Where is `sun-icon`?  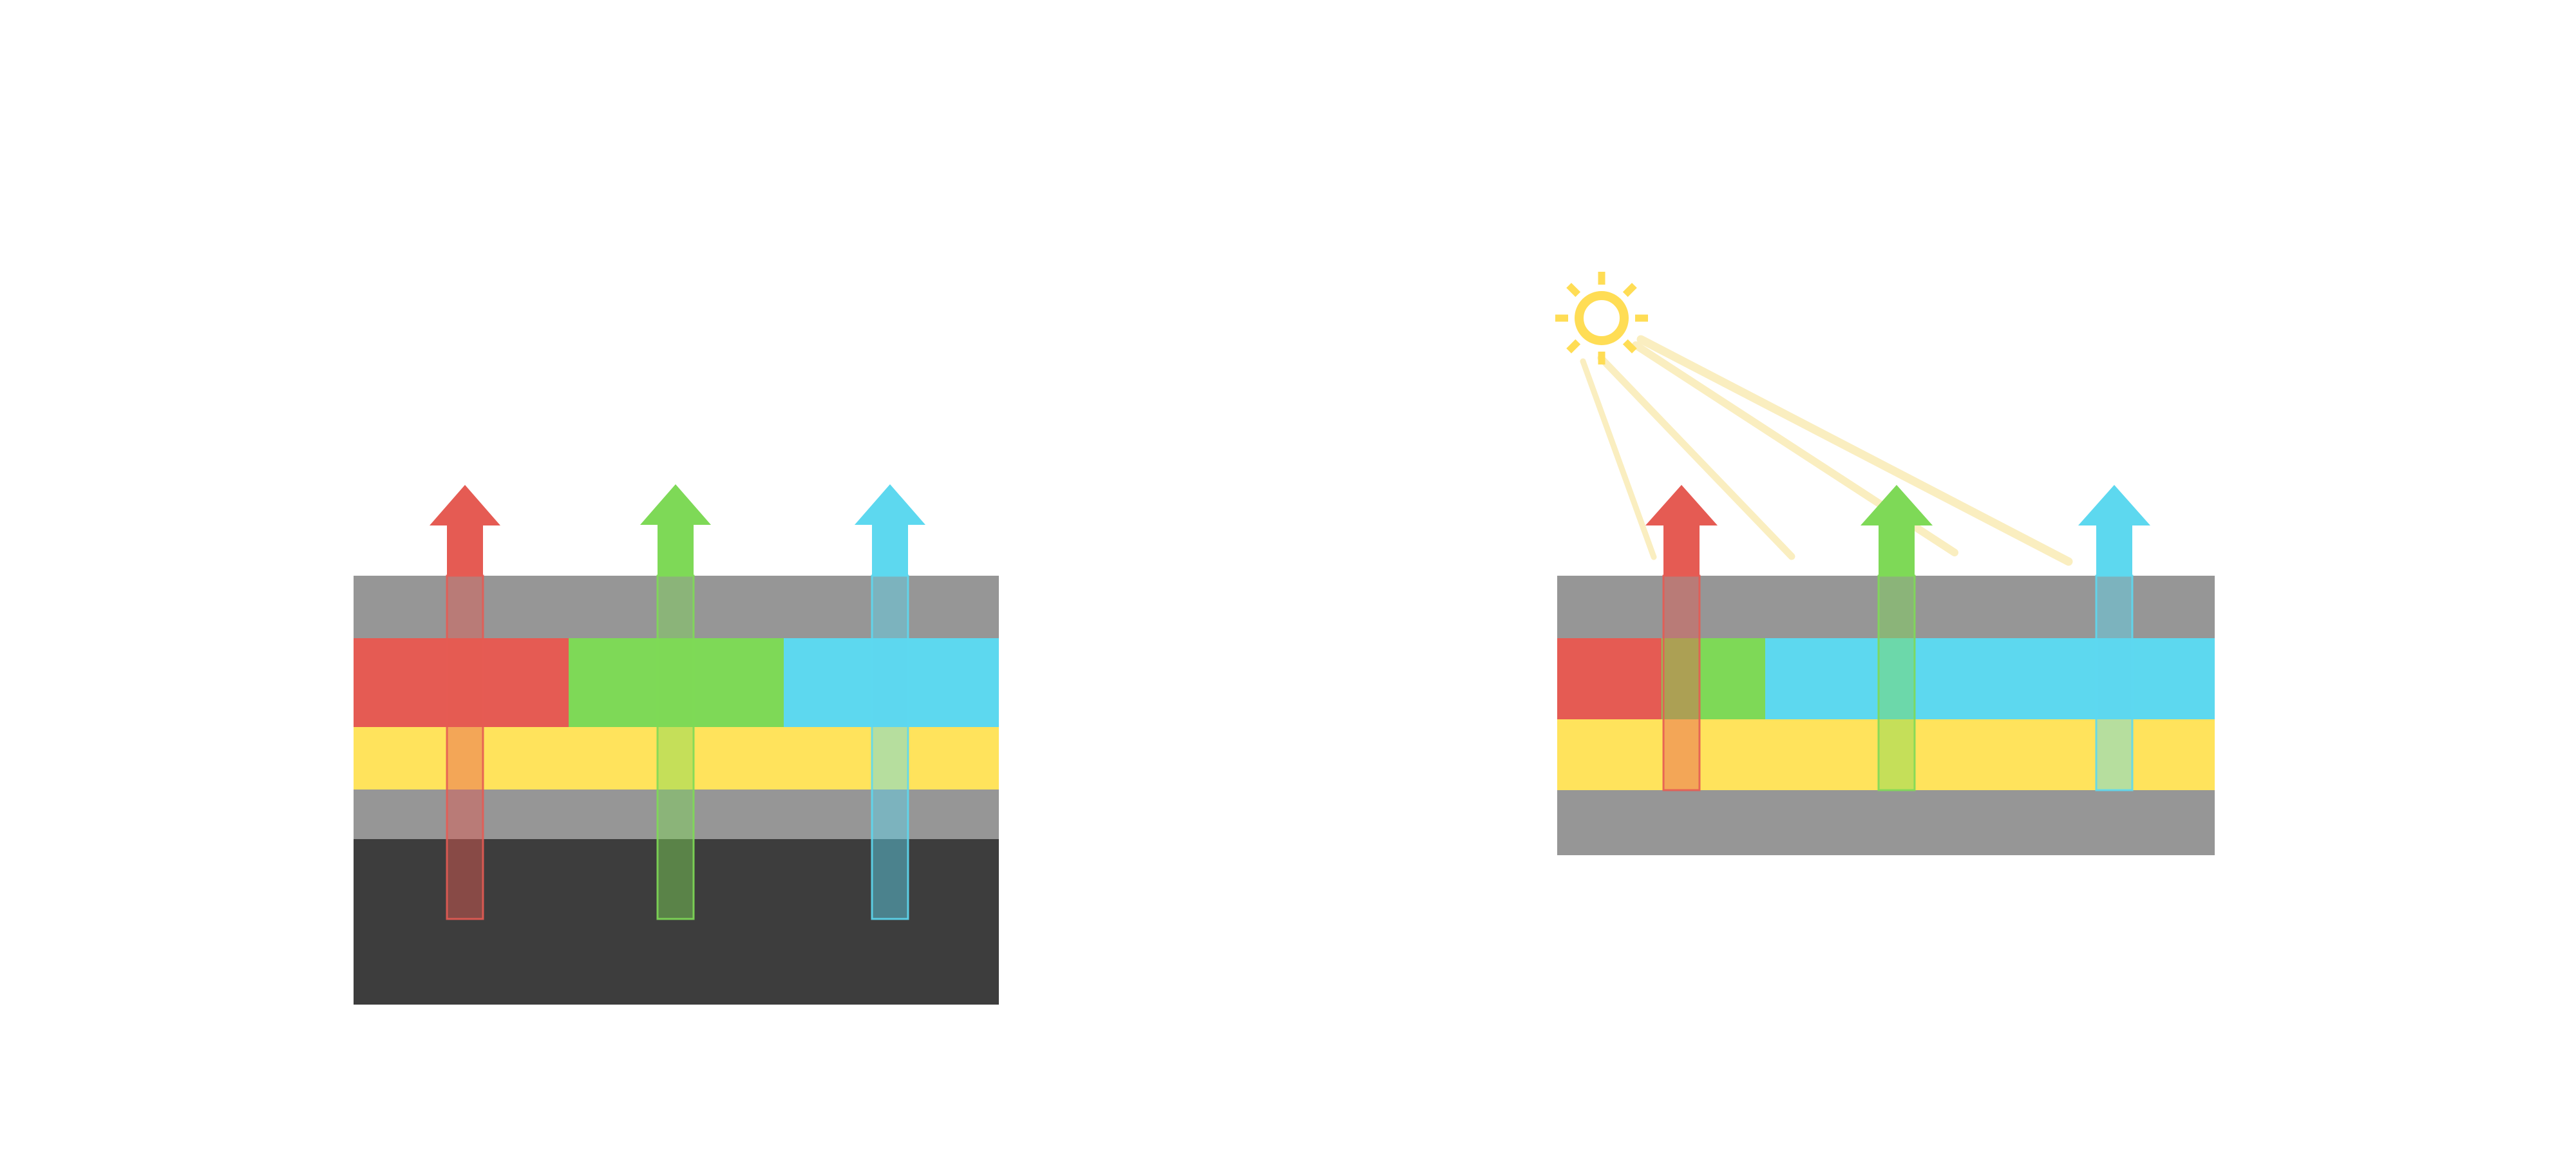
sun-icon is located at coordinates (1601, 318).